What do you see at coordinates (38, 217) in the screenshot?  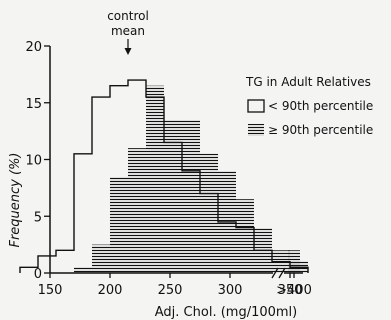 I see `y-tick-label: 5` at bounding box center [38, 217].